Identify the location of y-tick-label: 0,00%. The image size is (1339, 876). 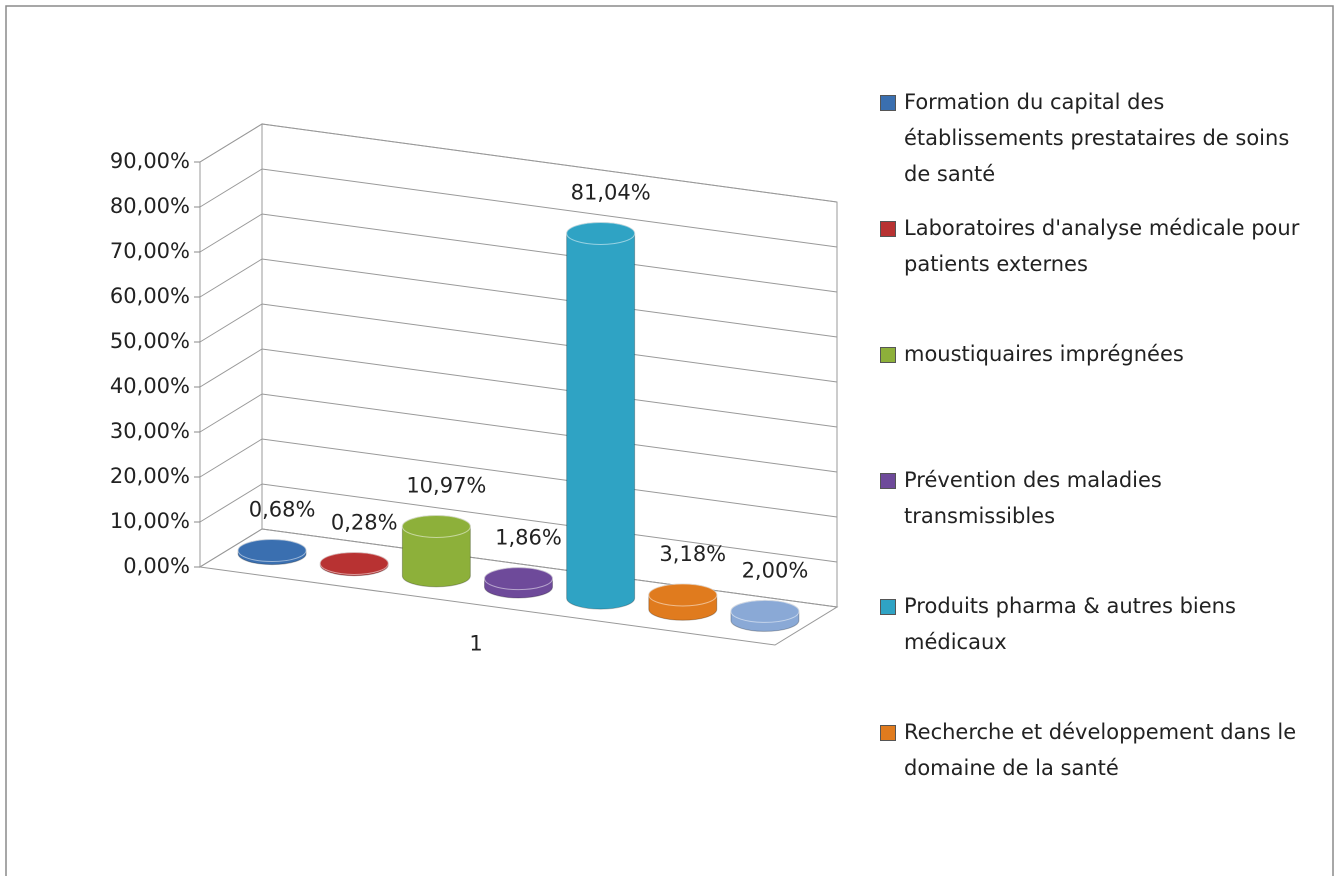
(156, 566).